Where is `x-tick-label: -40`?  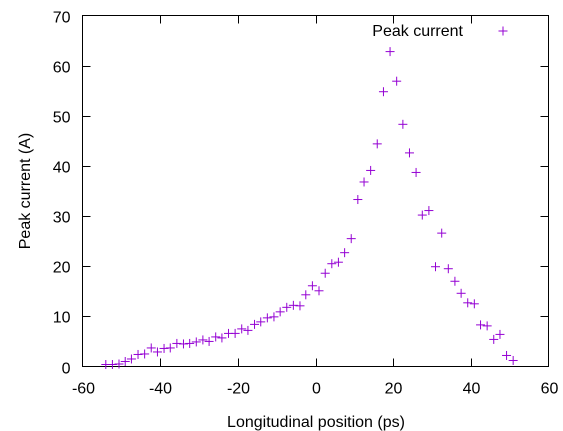
x-tick-label: -40 is located at coordinates (160, 389).